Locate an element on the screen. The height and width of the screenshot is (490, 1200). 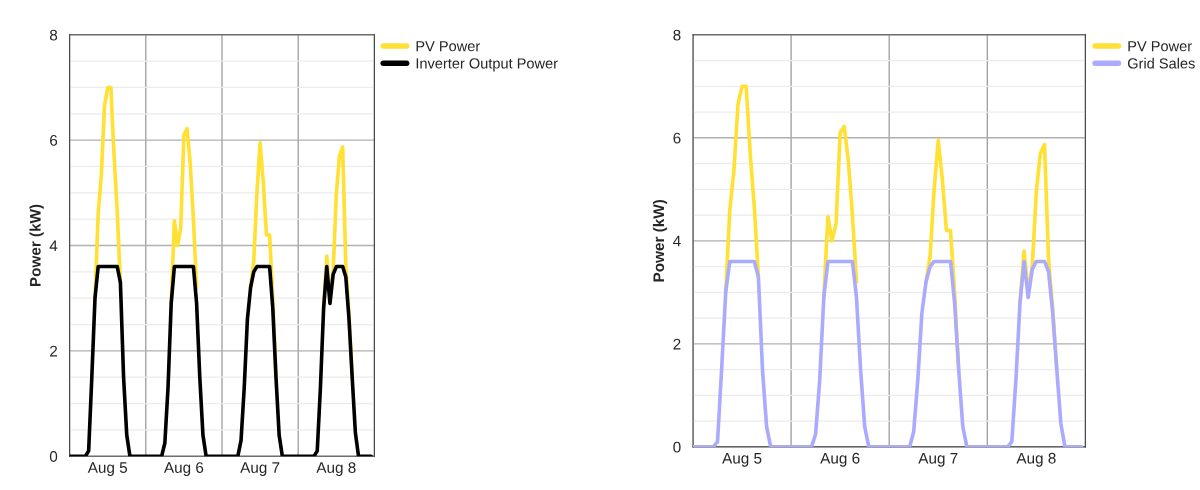
legend-label: Grid Sales is located at coordinates (1161, 63).